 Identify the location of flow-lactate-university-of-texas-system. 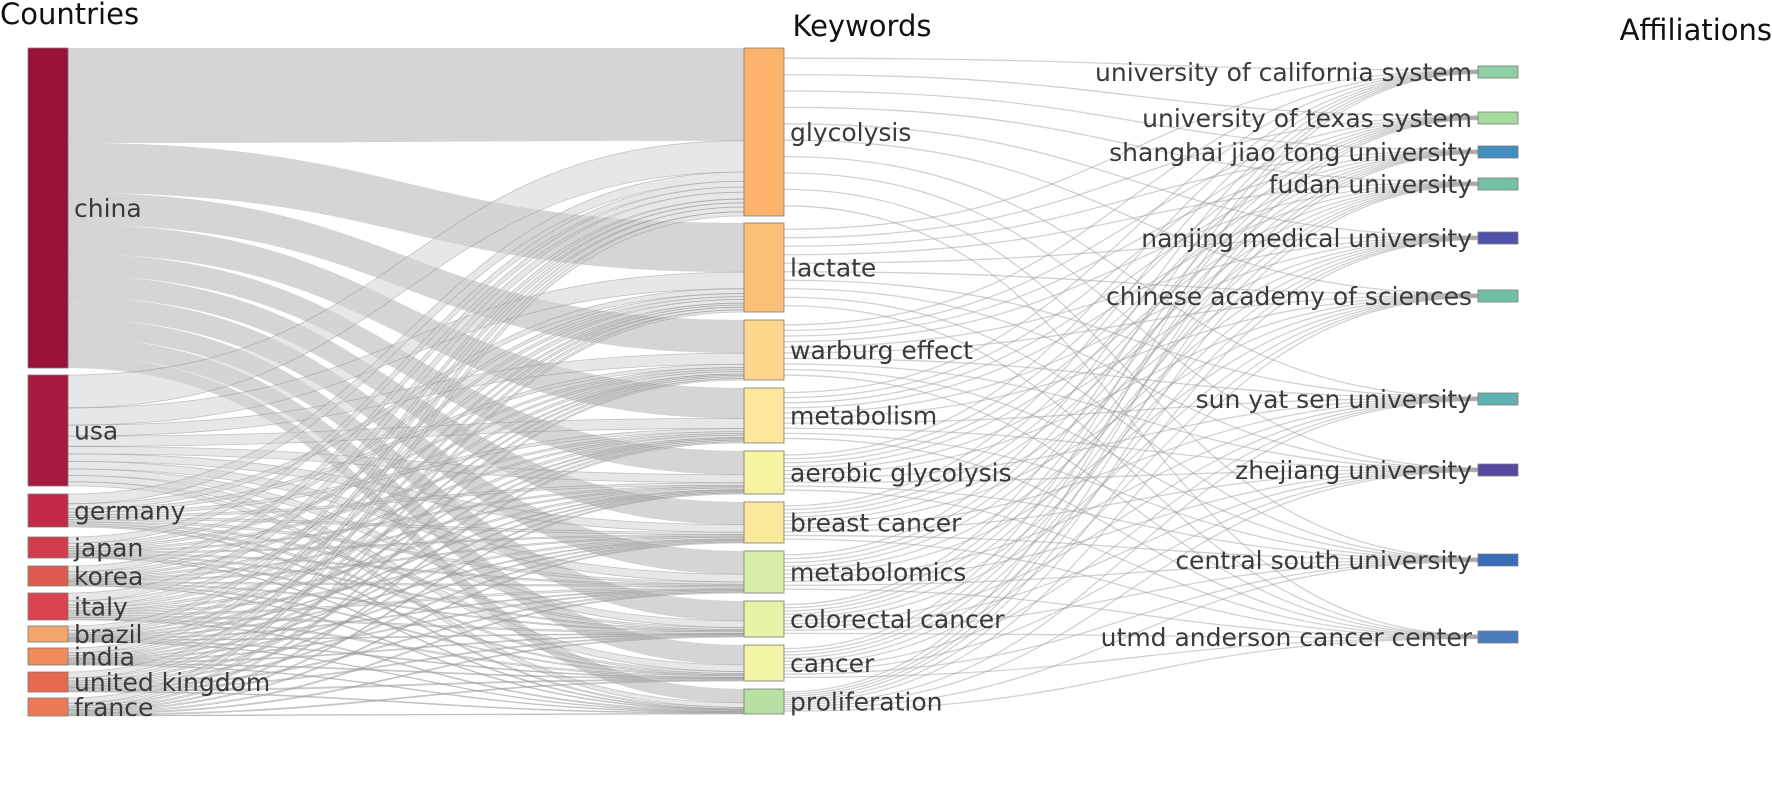
(1131, 177).